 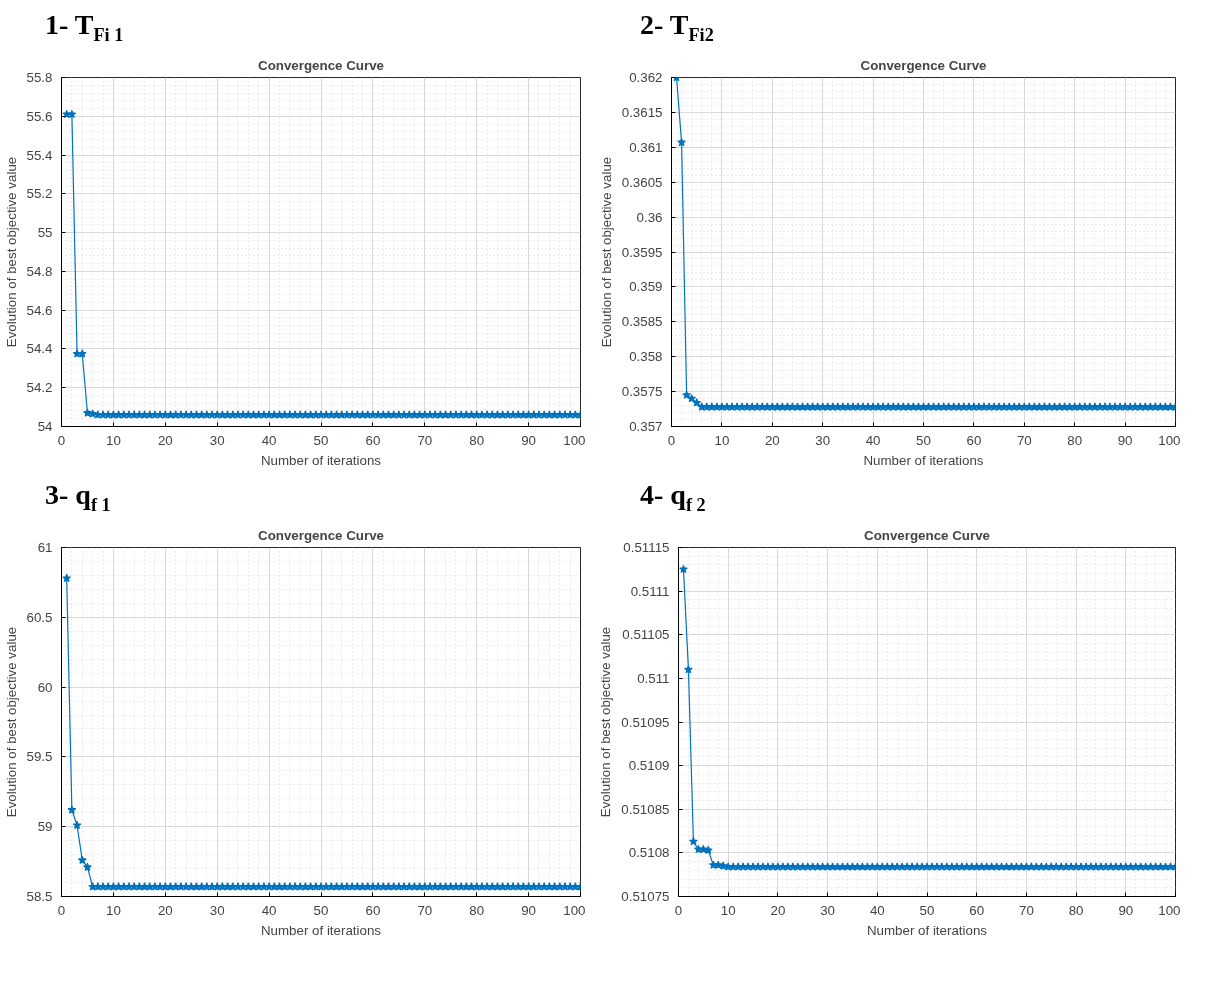 I want to click on y-tick-label: 0.361, so click(x=646, y=147).